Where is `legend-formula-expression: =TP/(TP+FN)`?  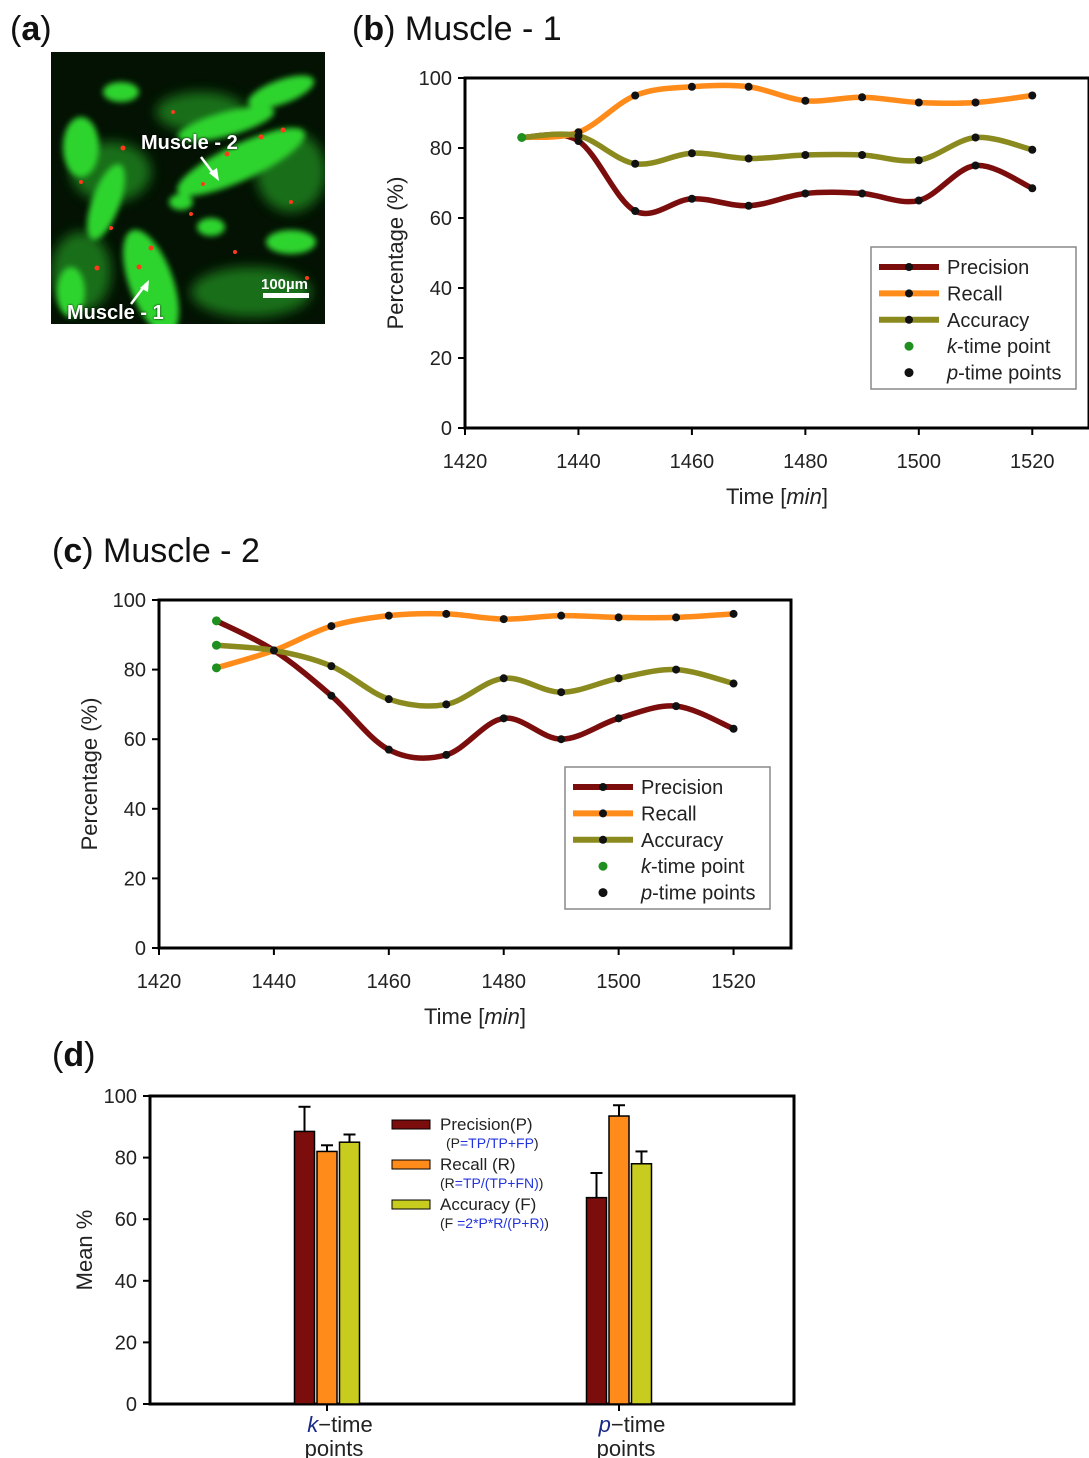
legend-formula-expression: =TP/(TP+FN) is located at coordinates (497, 1183).